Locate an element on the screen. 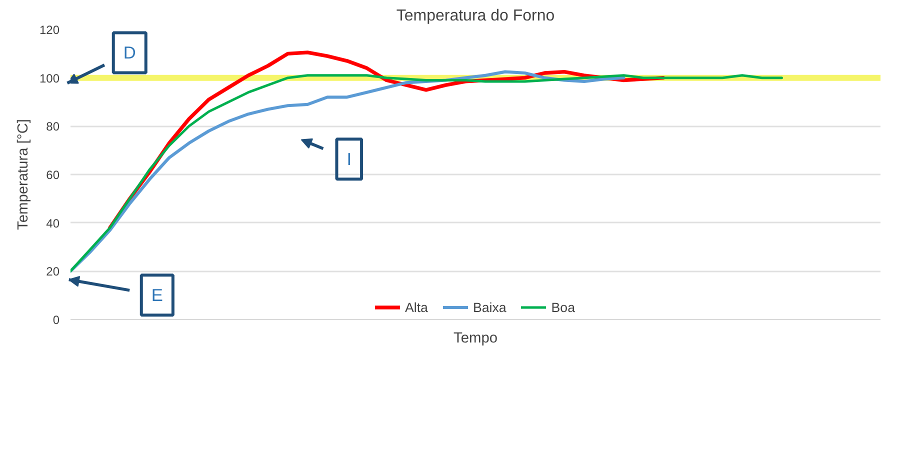 Image resolution: width=909 pixels, height=450 pixels. annotation: D is located at coordinates (129, 52).